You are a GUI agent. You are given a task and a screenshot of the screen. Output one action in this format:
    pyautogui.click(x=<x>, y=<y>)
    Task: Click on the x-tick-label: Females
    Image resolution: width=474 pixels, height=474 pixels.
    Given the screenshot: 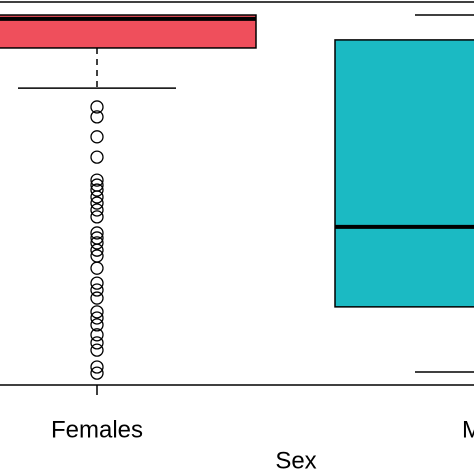 What is the action you would take?
    pyautogui.click(x=97, y=429)
    